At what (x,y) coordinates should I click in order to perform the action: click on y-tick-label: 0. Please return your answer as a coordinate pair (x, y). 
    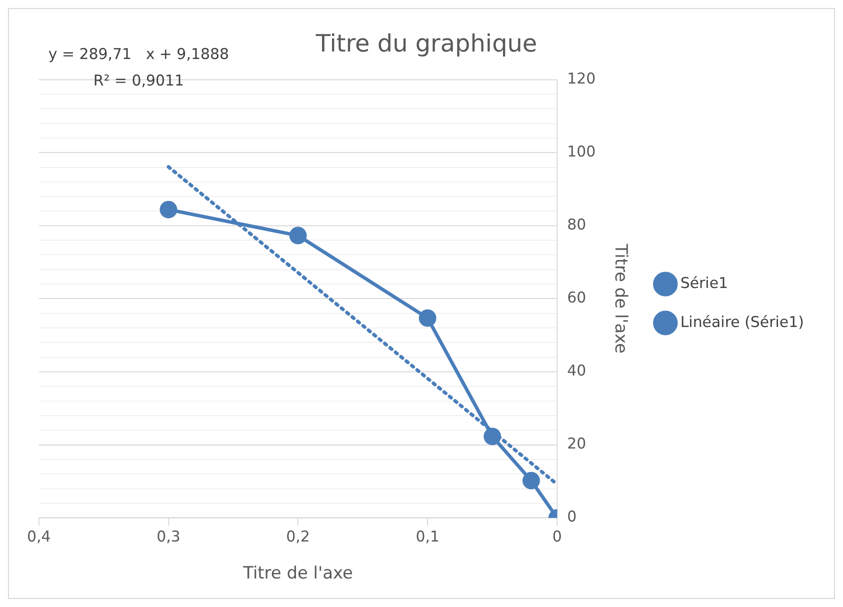
    Looking at the image, I should click on (572, 517).